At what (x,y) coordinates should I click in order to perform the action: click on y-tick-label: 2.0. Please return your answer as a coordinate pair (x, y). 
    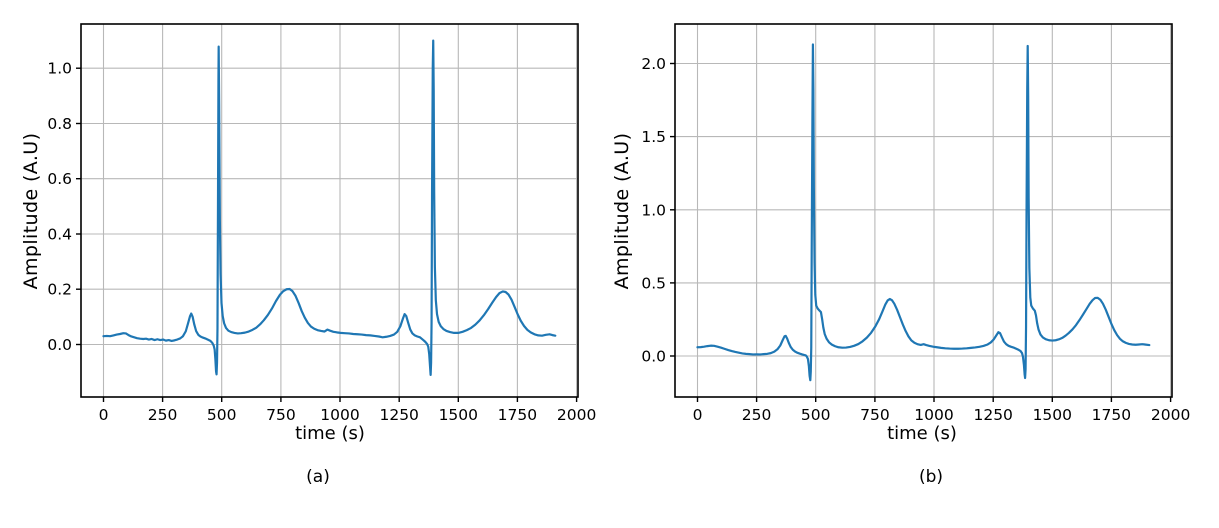
    Looking at the image, I should click on (653, 64).